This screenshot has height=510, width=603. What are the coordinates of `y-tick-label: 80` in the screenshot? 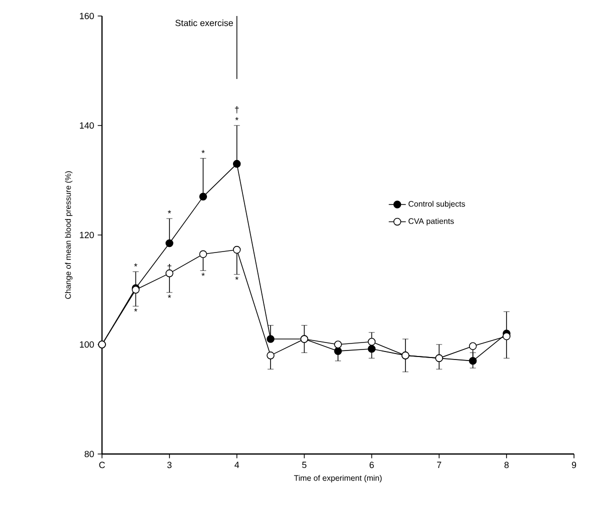 It's located at (89, 454).